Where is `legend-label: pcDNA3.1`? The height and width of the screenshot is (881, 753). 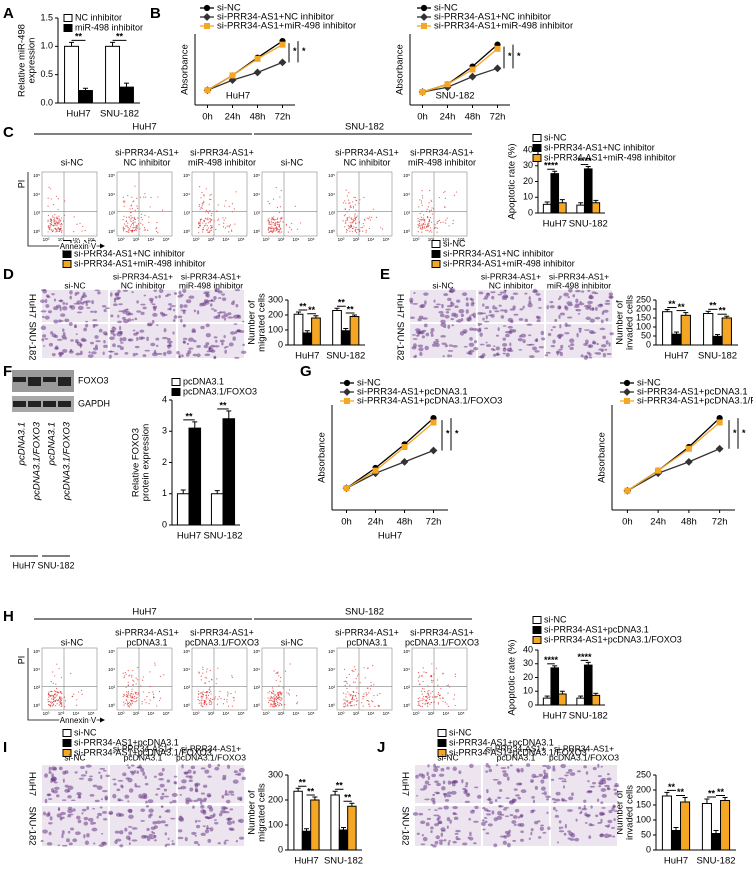 legend-label: pcDNA3.1 is located at coordinates (203, 381).